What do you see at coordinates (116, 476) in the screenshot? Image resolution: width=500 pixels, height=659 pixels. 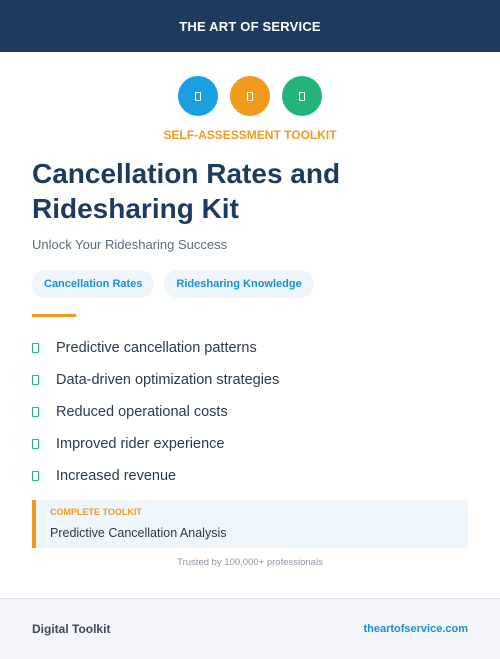 I see `feature-text: Increased revenue` at bounding box center [116, 476].